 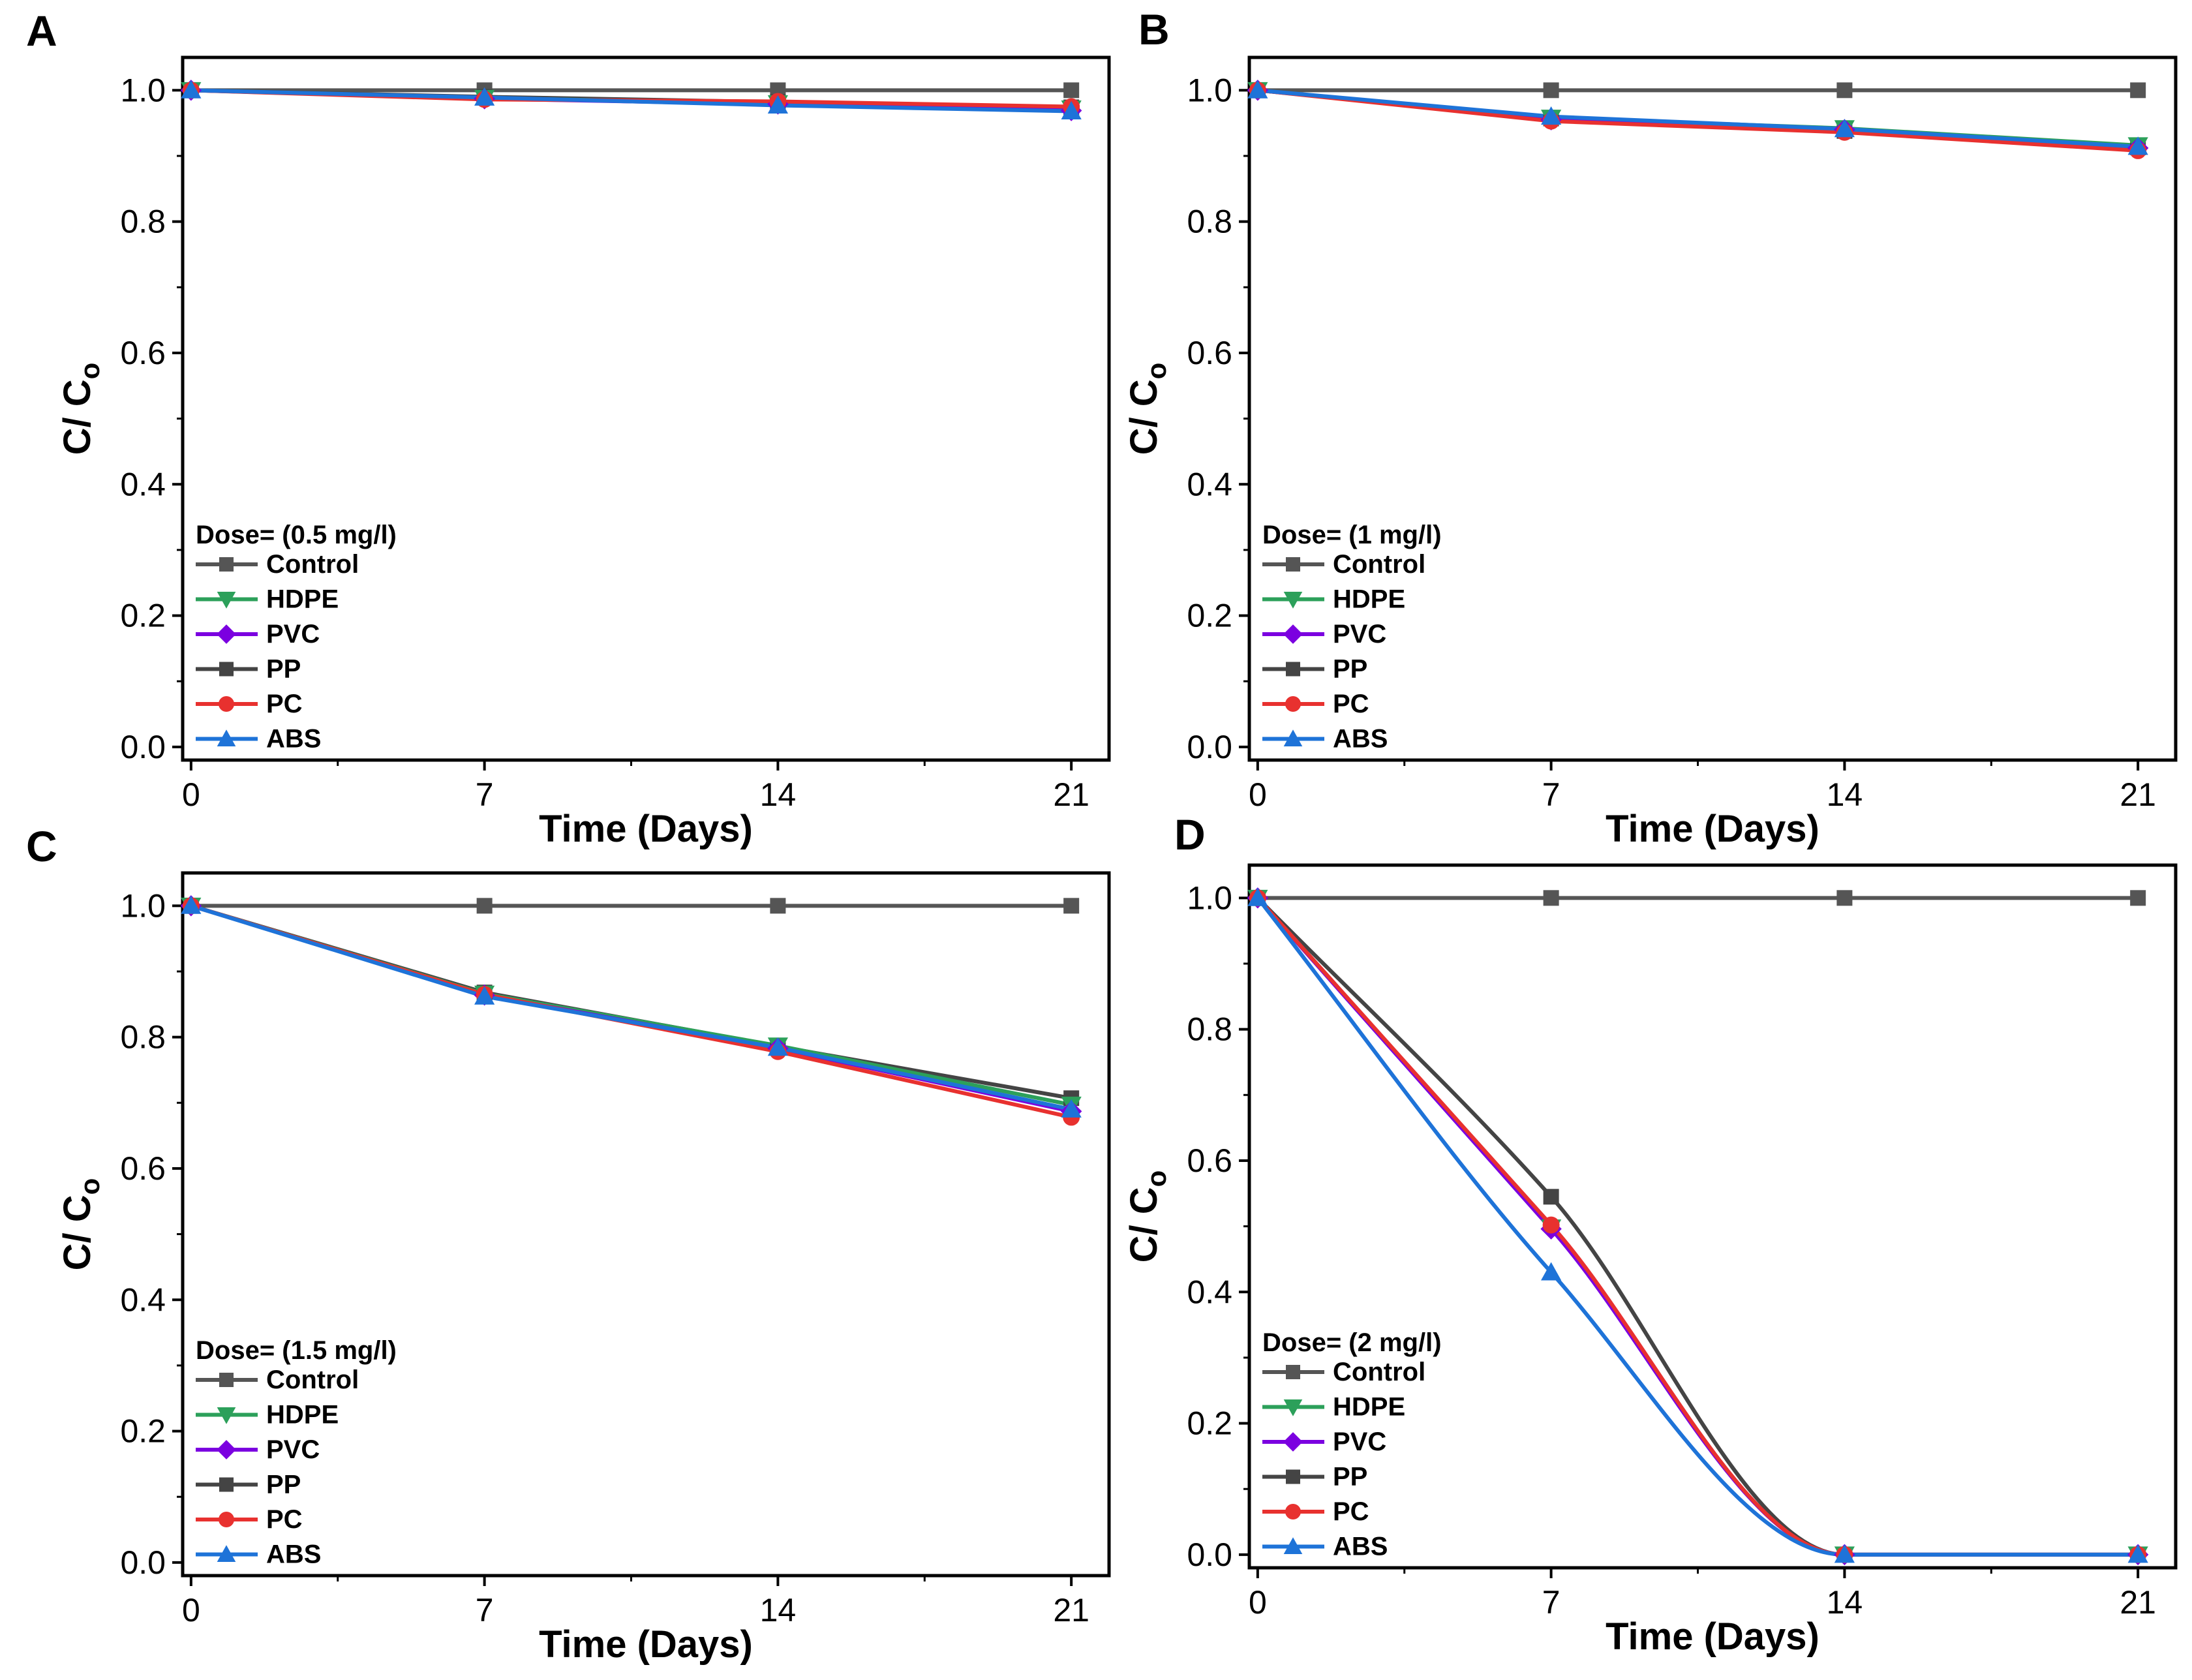 I want to click on legend-title: Dose= (2 mg/l), so click(x=1352, y=1343).